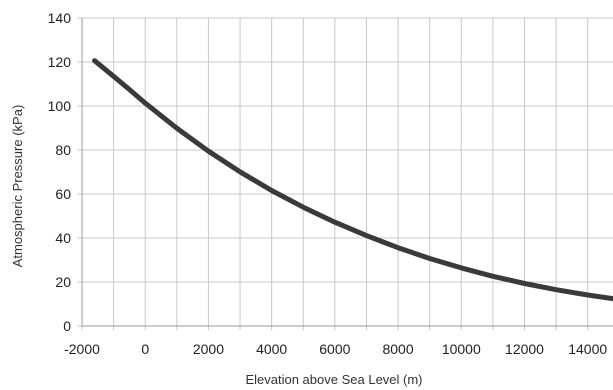 The height and width of the screenshot is (390, 613). I want to click on x-axis-title: Elevation above Sea Level (m), so click(333, 379).